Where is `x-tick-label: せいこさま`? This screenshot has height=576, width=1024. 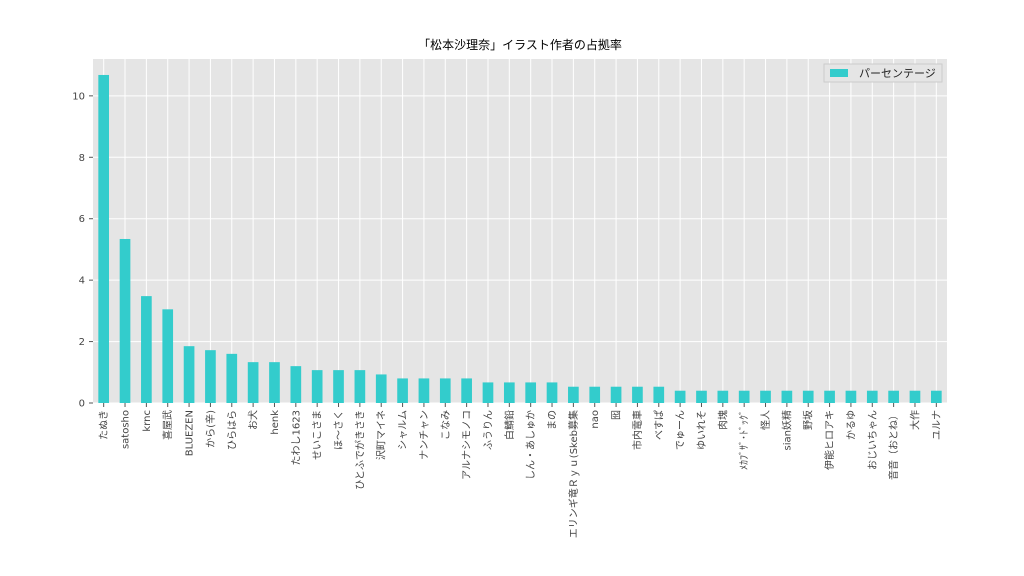 x-tick-label: せいこさま is located at coordinates (318, 435).